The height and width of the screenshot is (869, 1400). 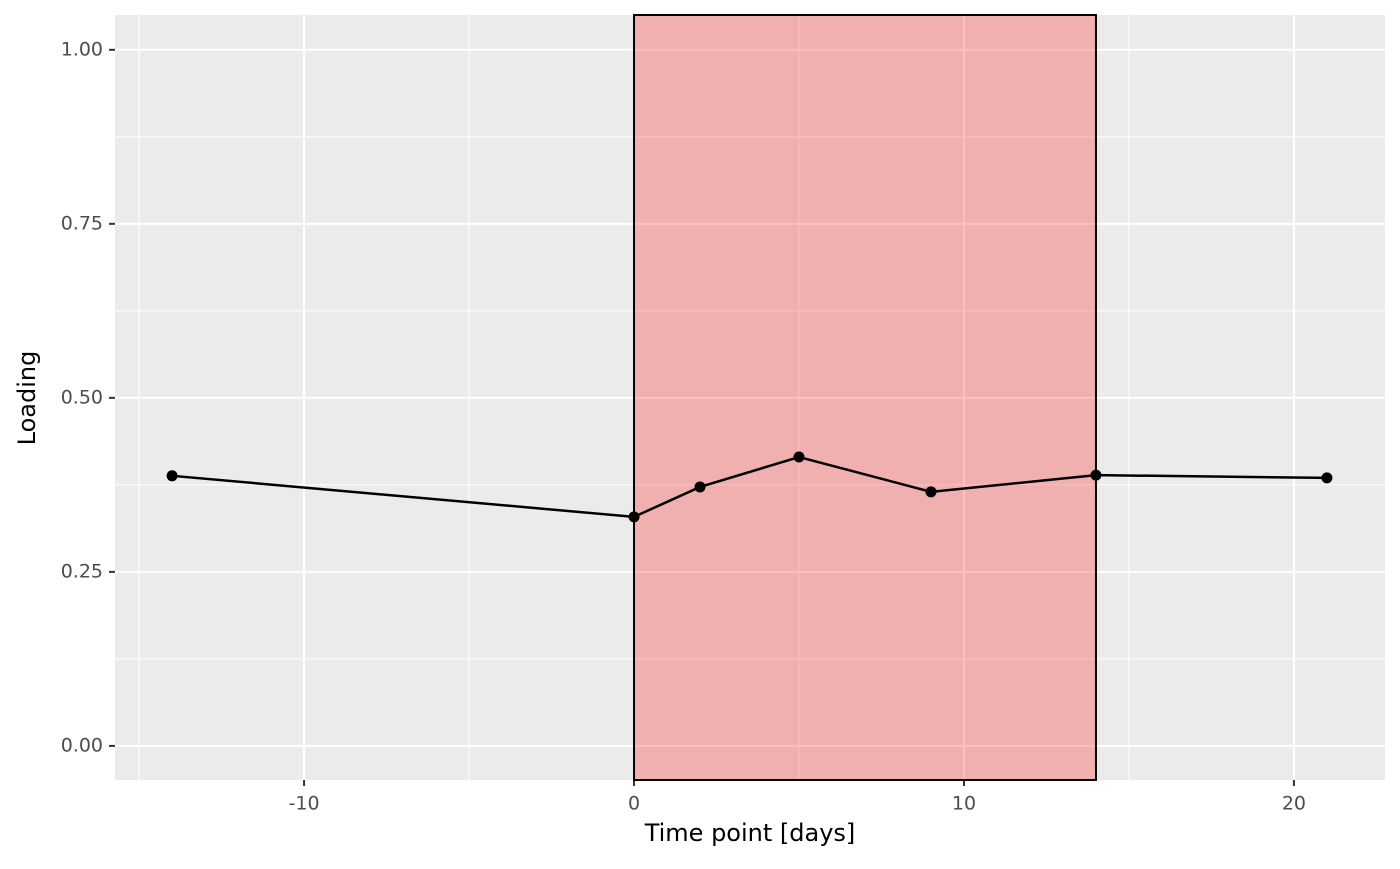 I want to click on x-tick-label: 0, so click(x=634, y=804).